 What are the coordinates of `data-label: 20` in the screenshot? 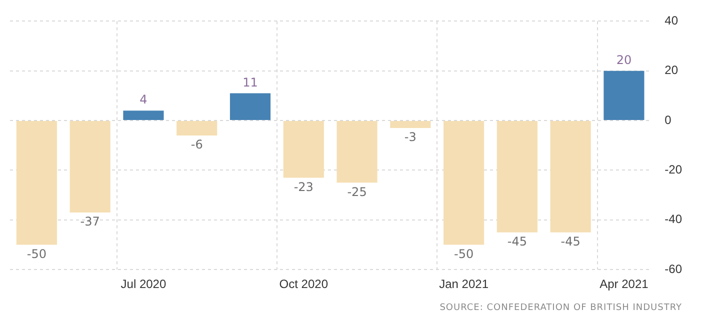 It's located at (624, 60).